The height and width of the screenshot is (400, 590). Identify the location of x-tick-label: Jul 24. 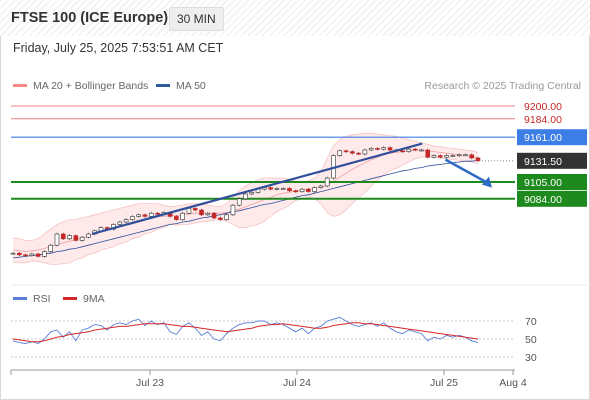
(297, 383).